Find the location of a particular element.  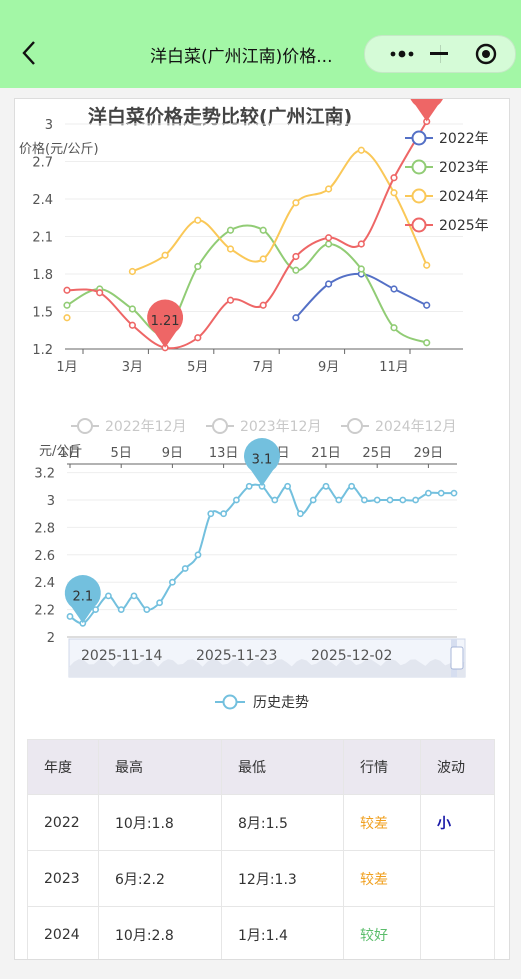

more-dots-icon is located at coordinates (402, 54).